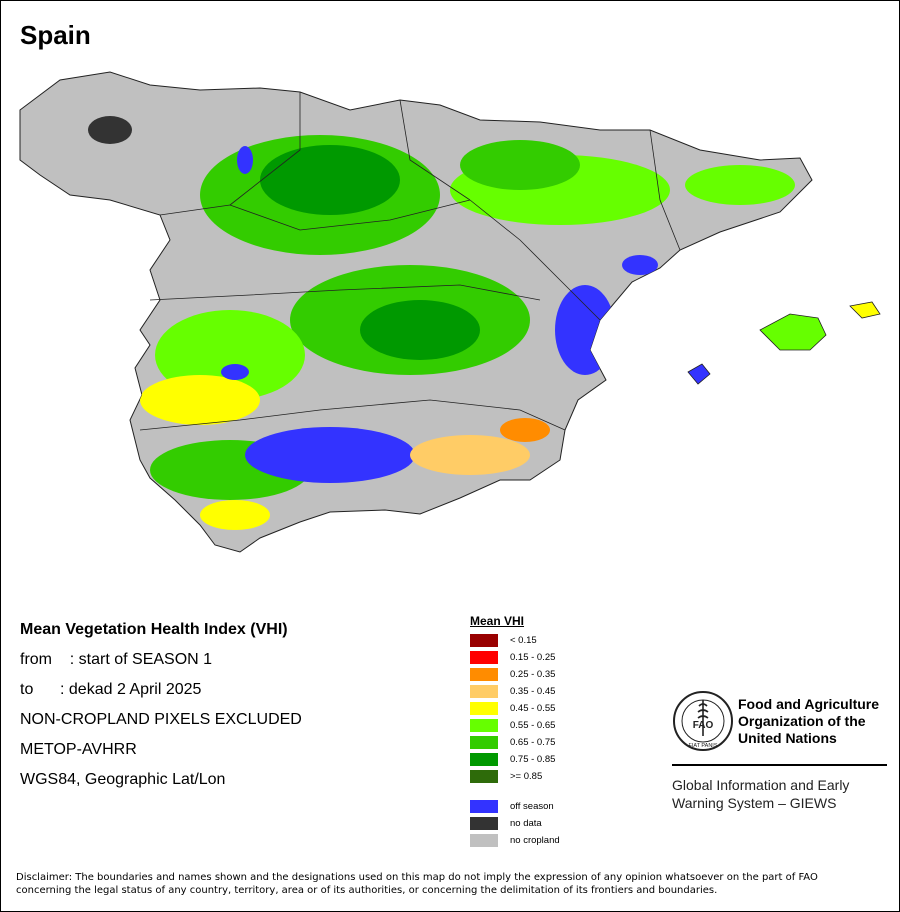  I want to click on legend-label: < 0.15, so click(523, 640).